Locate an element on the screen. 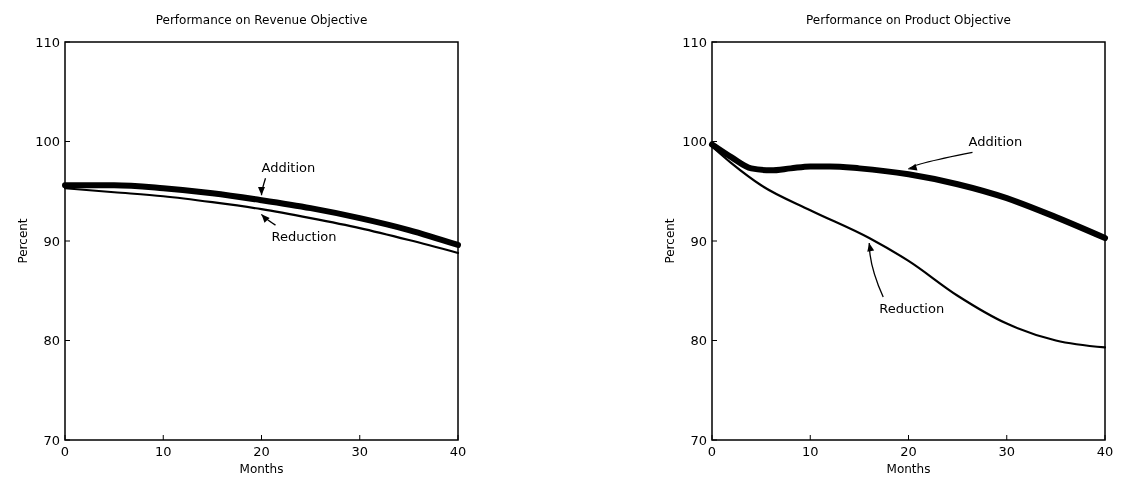 This screenshot has width=1145, height=481. series-label: Reduction is located at coordinates (912, 309).